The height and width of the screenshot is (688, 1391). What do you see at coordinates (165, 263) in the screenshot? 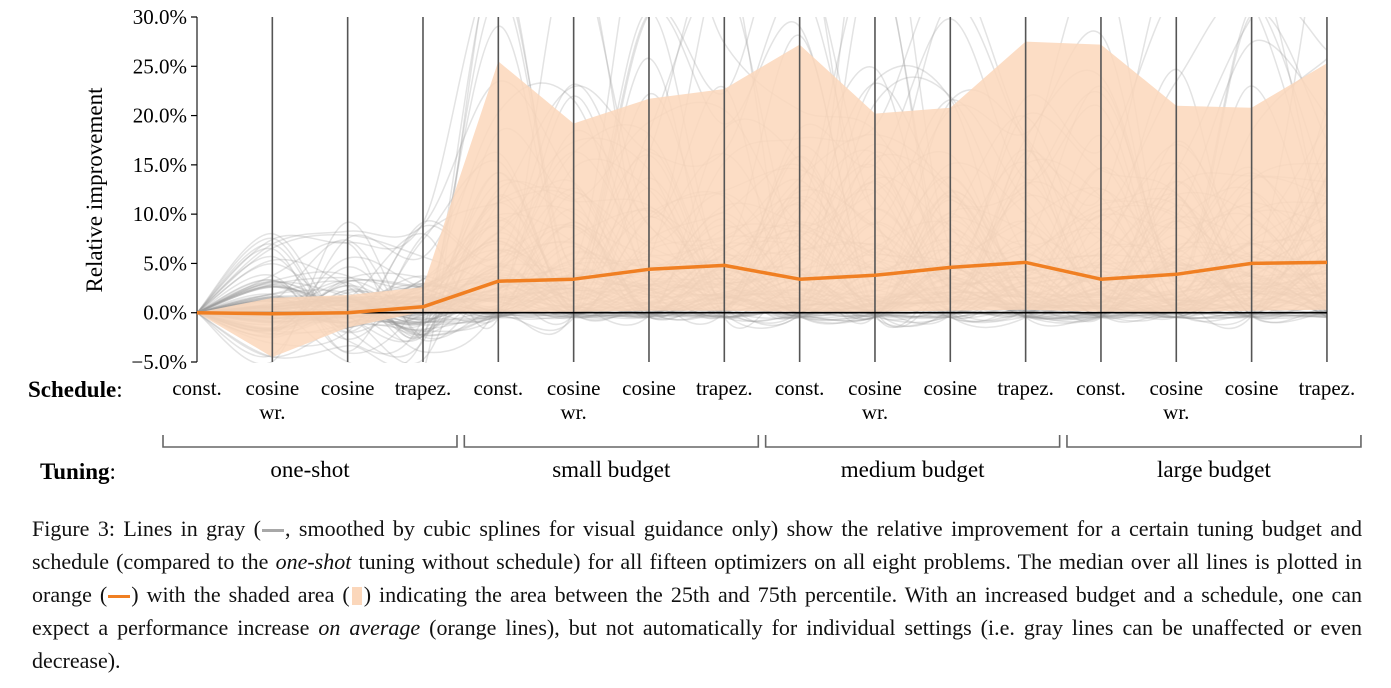
I see `y-tick-label: 5.0%` at bounding box center [165, 263].